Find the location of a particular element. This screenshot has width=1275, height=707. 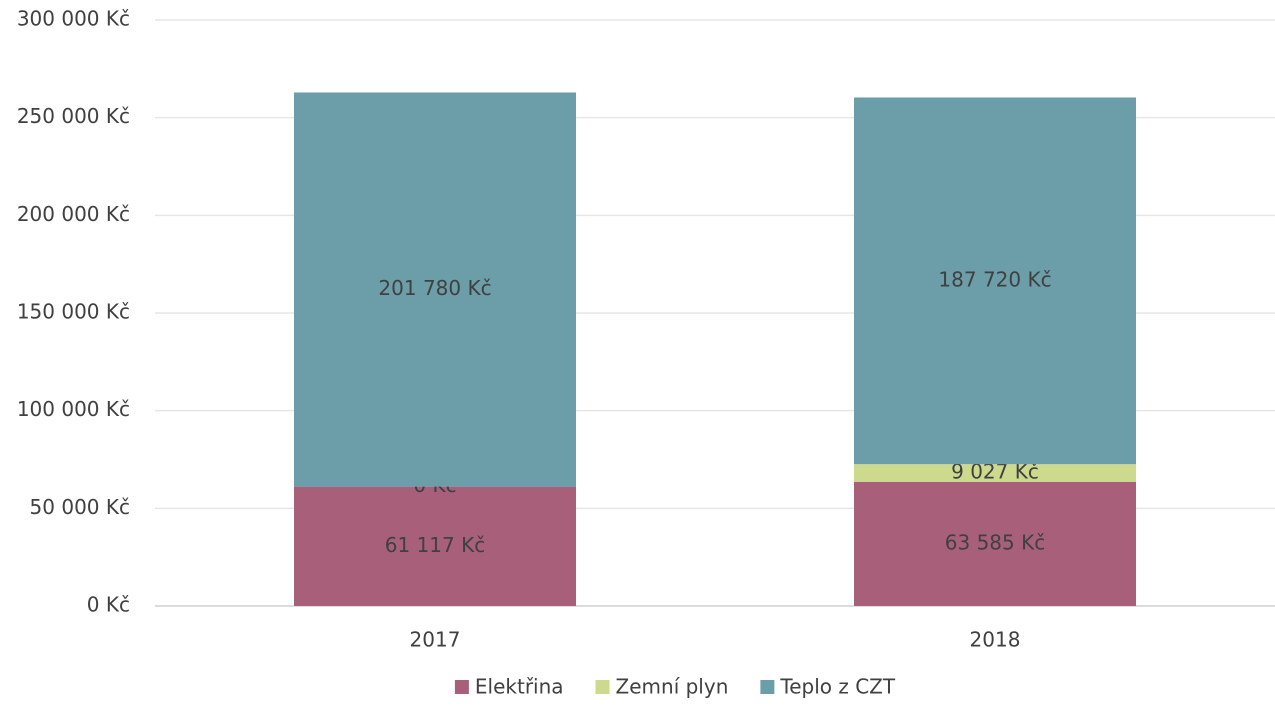

y-tick-label: 200 000 Kč is located at coordinates (73, 214).